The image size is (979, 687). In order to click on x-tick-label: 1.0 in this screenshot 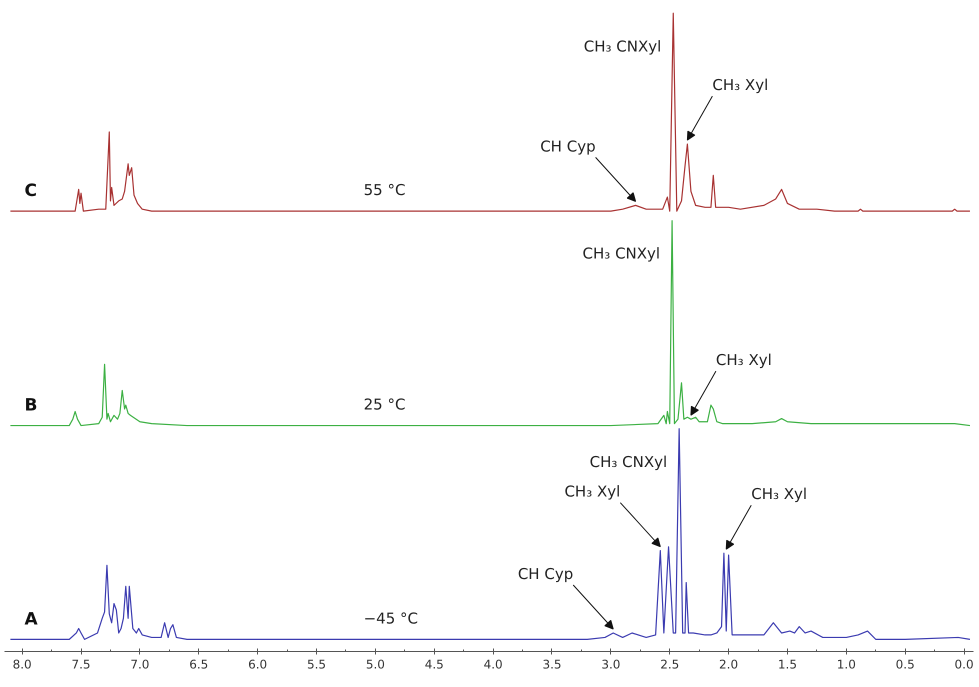, I will do `click(846, 665)`.